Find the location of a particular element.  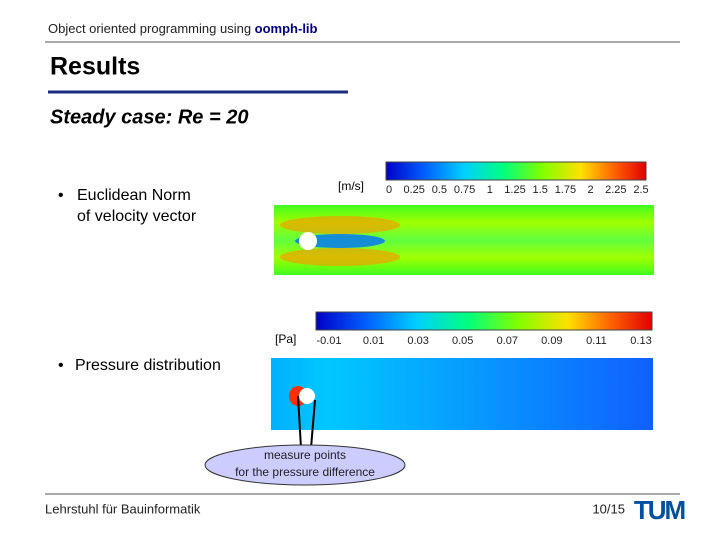

tick-label: 1.75 is located at coordinates (565, 190).